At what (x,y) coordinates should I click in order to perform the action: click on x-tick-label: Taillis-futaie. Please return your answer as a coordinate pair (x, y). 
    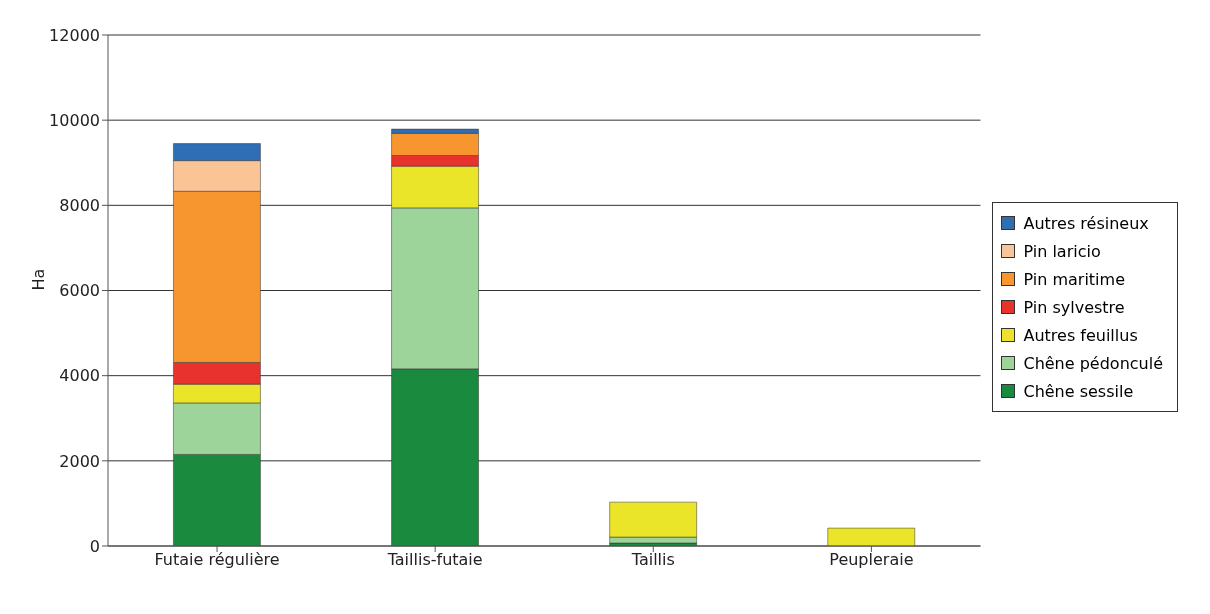
    Looking at the image, I should click on (434, 560).